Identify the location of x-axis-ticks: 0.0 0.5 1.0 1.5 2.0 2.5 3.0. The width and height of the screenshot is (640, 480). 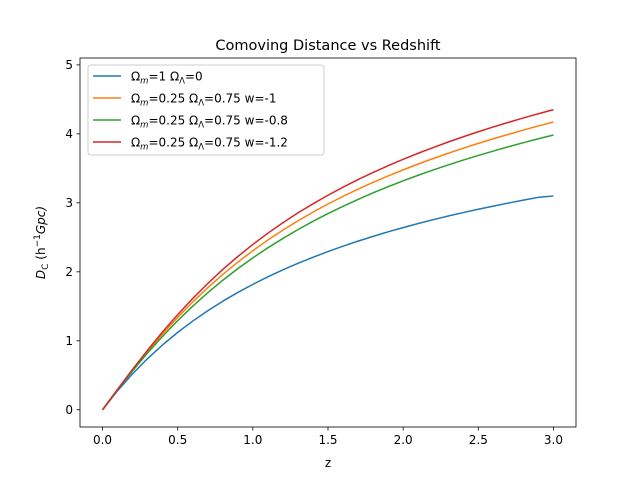
(328, 437).